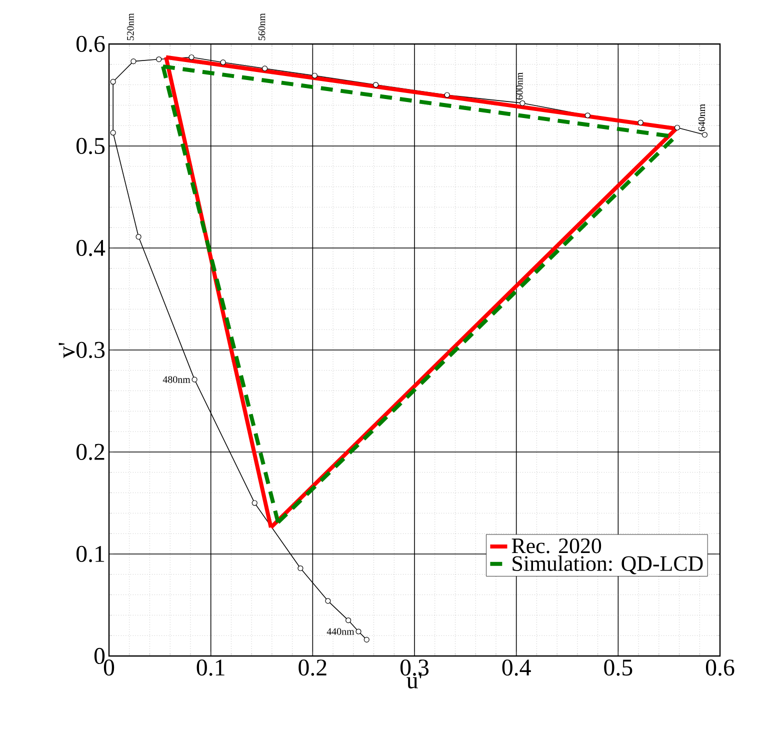  I want to click on x-tick-label: 0.5, so click(618, 668).